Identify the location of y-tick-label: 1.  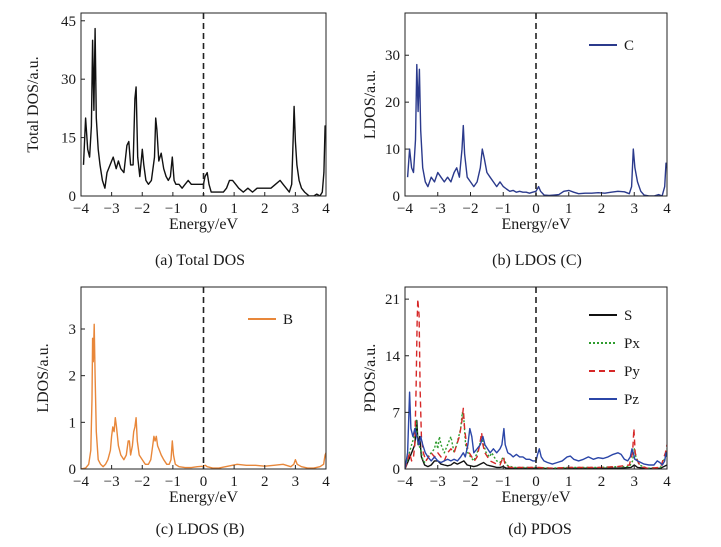
(73, 423).